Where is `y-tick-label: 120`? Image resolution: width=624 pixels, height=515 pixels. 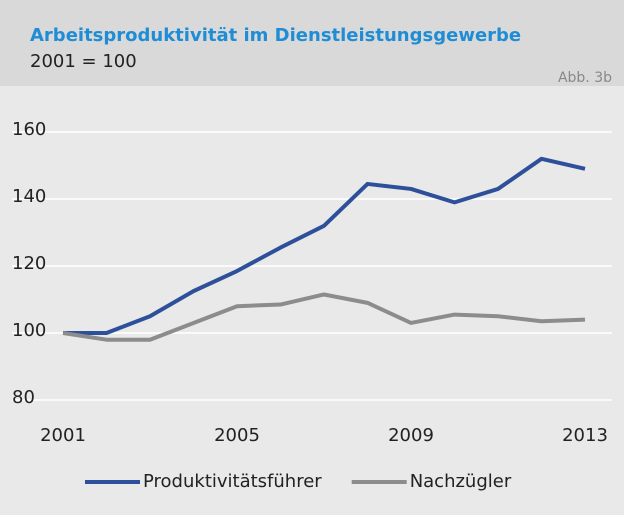
y-tick-label: 120 is located at coordinates (29, 263).